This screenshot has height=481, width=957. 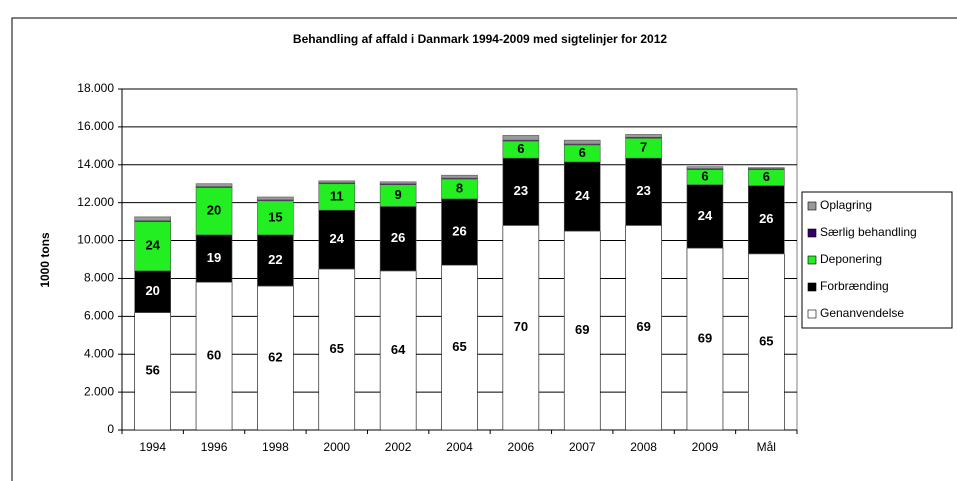 I want to click on legend-label: Særlig behandling, so click(x=868, y=232).